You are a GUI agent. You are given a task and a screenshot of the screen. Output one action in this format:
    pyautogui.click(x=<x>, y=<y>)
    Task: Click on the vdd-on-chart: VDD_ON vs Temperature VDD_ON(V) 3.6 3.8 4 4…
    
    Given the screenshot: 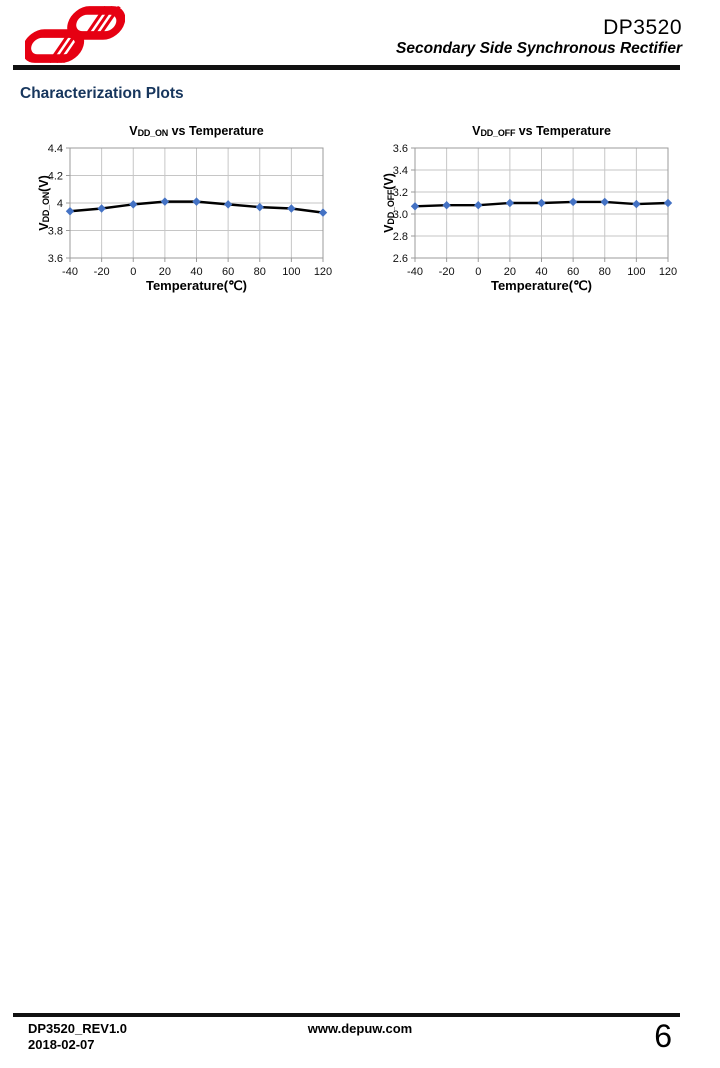 What is the action you would take?
    pyautogui.click(x=185, y=209)
    